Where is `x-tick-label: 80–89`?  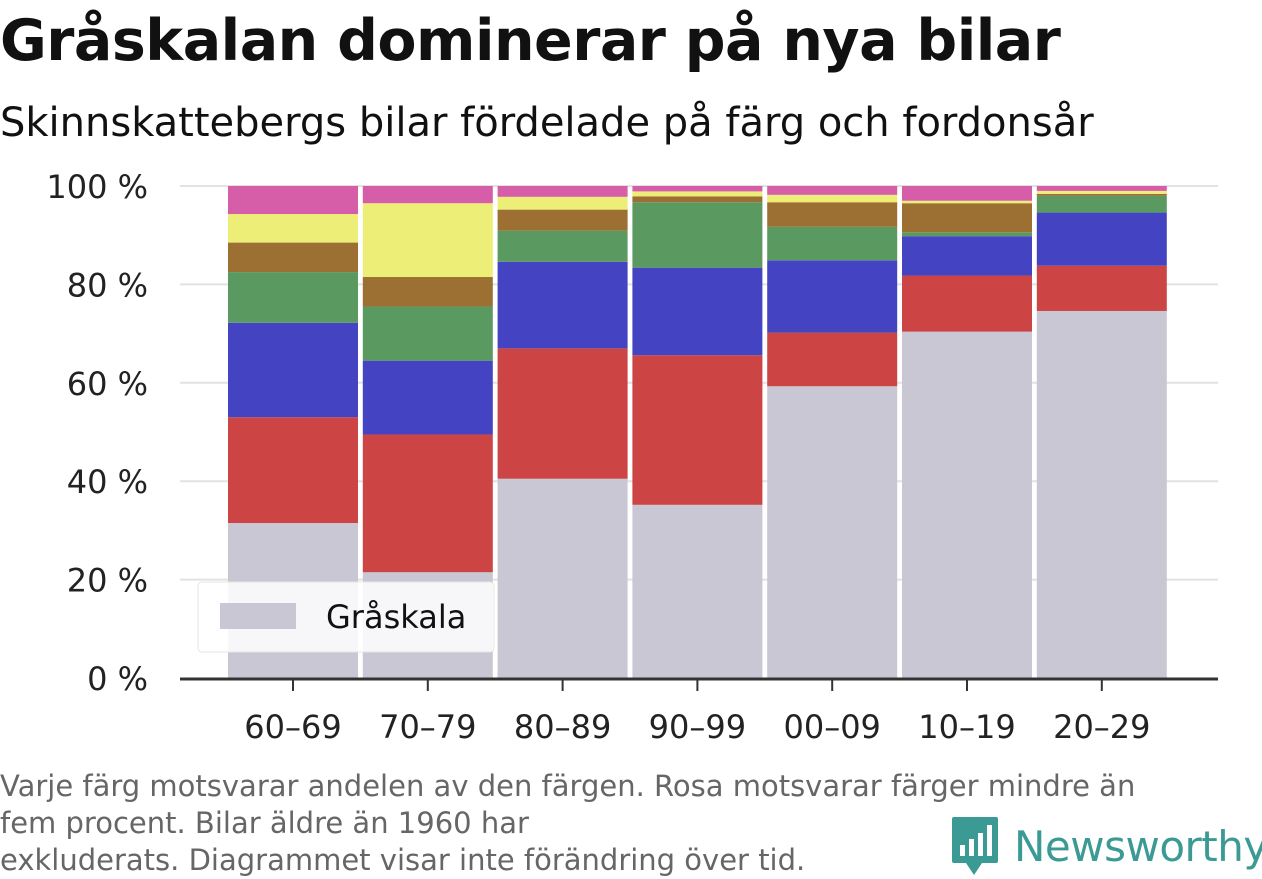 x-tick-label: 80–89 is located at coordinates (562, 727).